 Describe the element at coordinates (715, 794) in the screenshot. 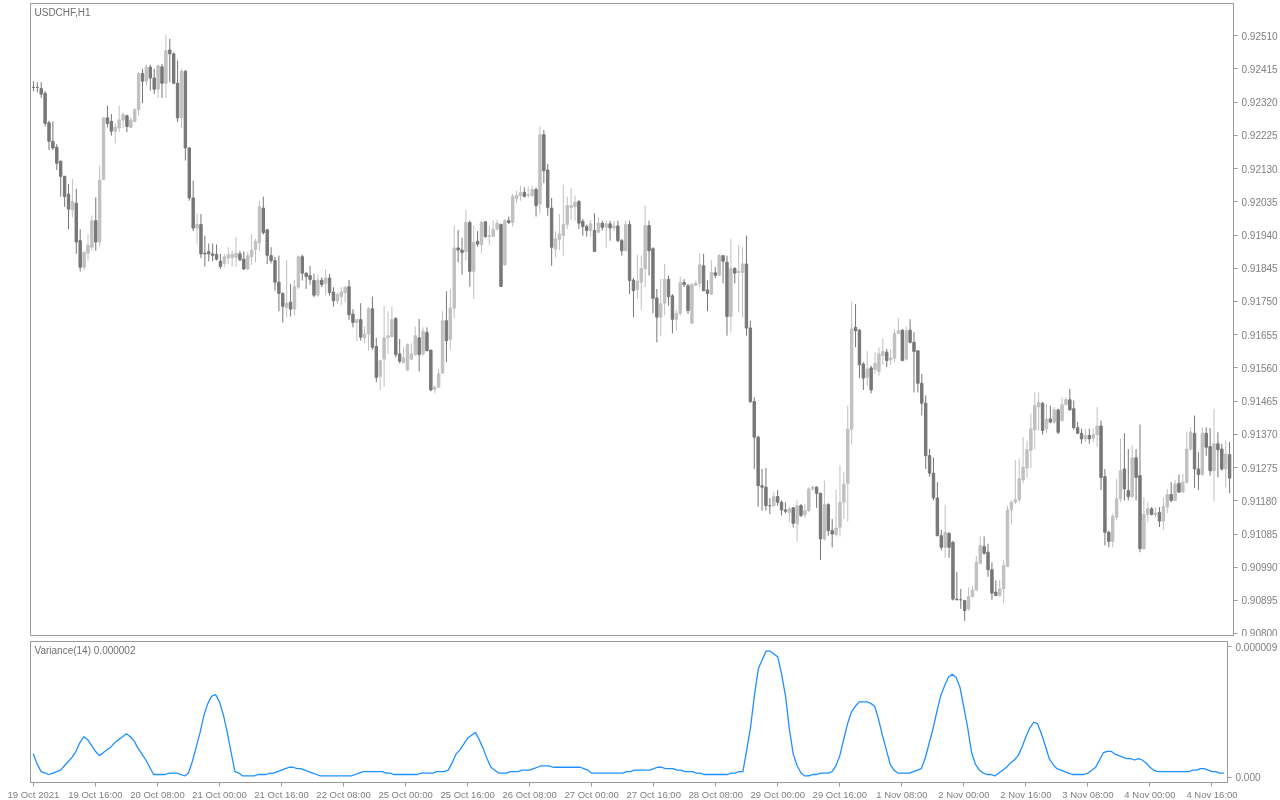

I see `x-tick-label: 28 Oct 08:00` at that location.